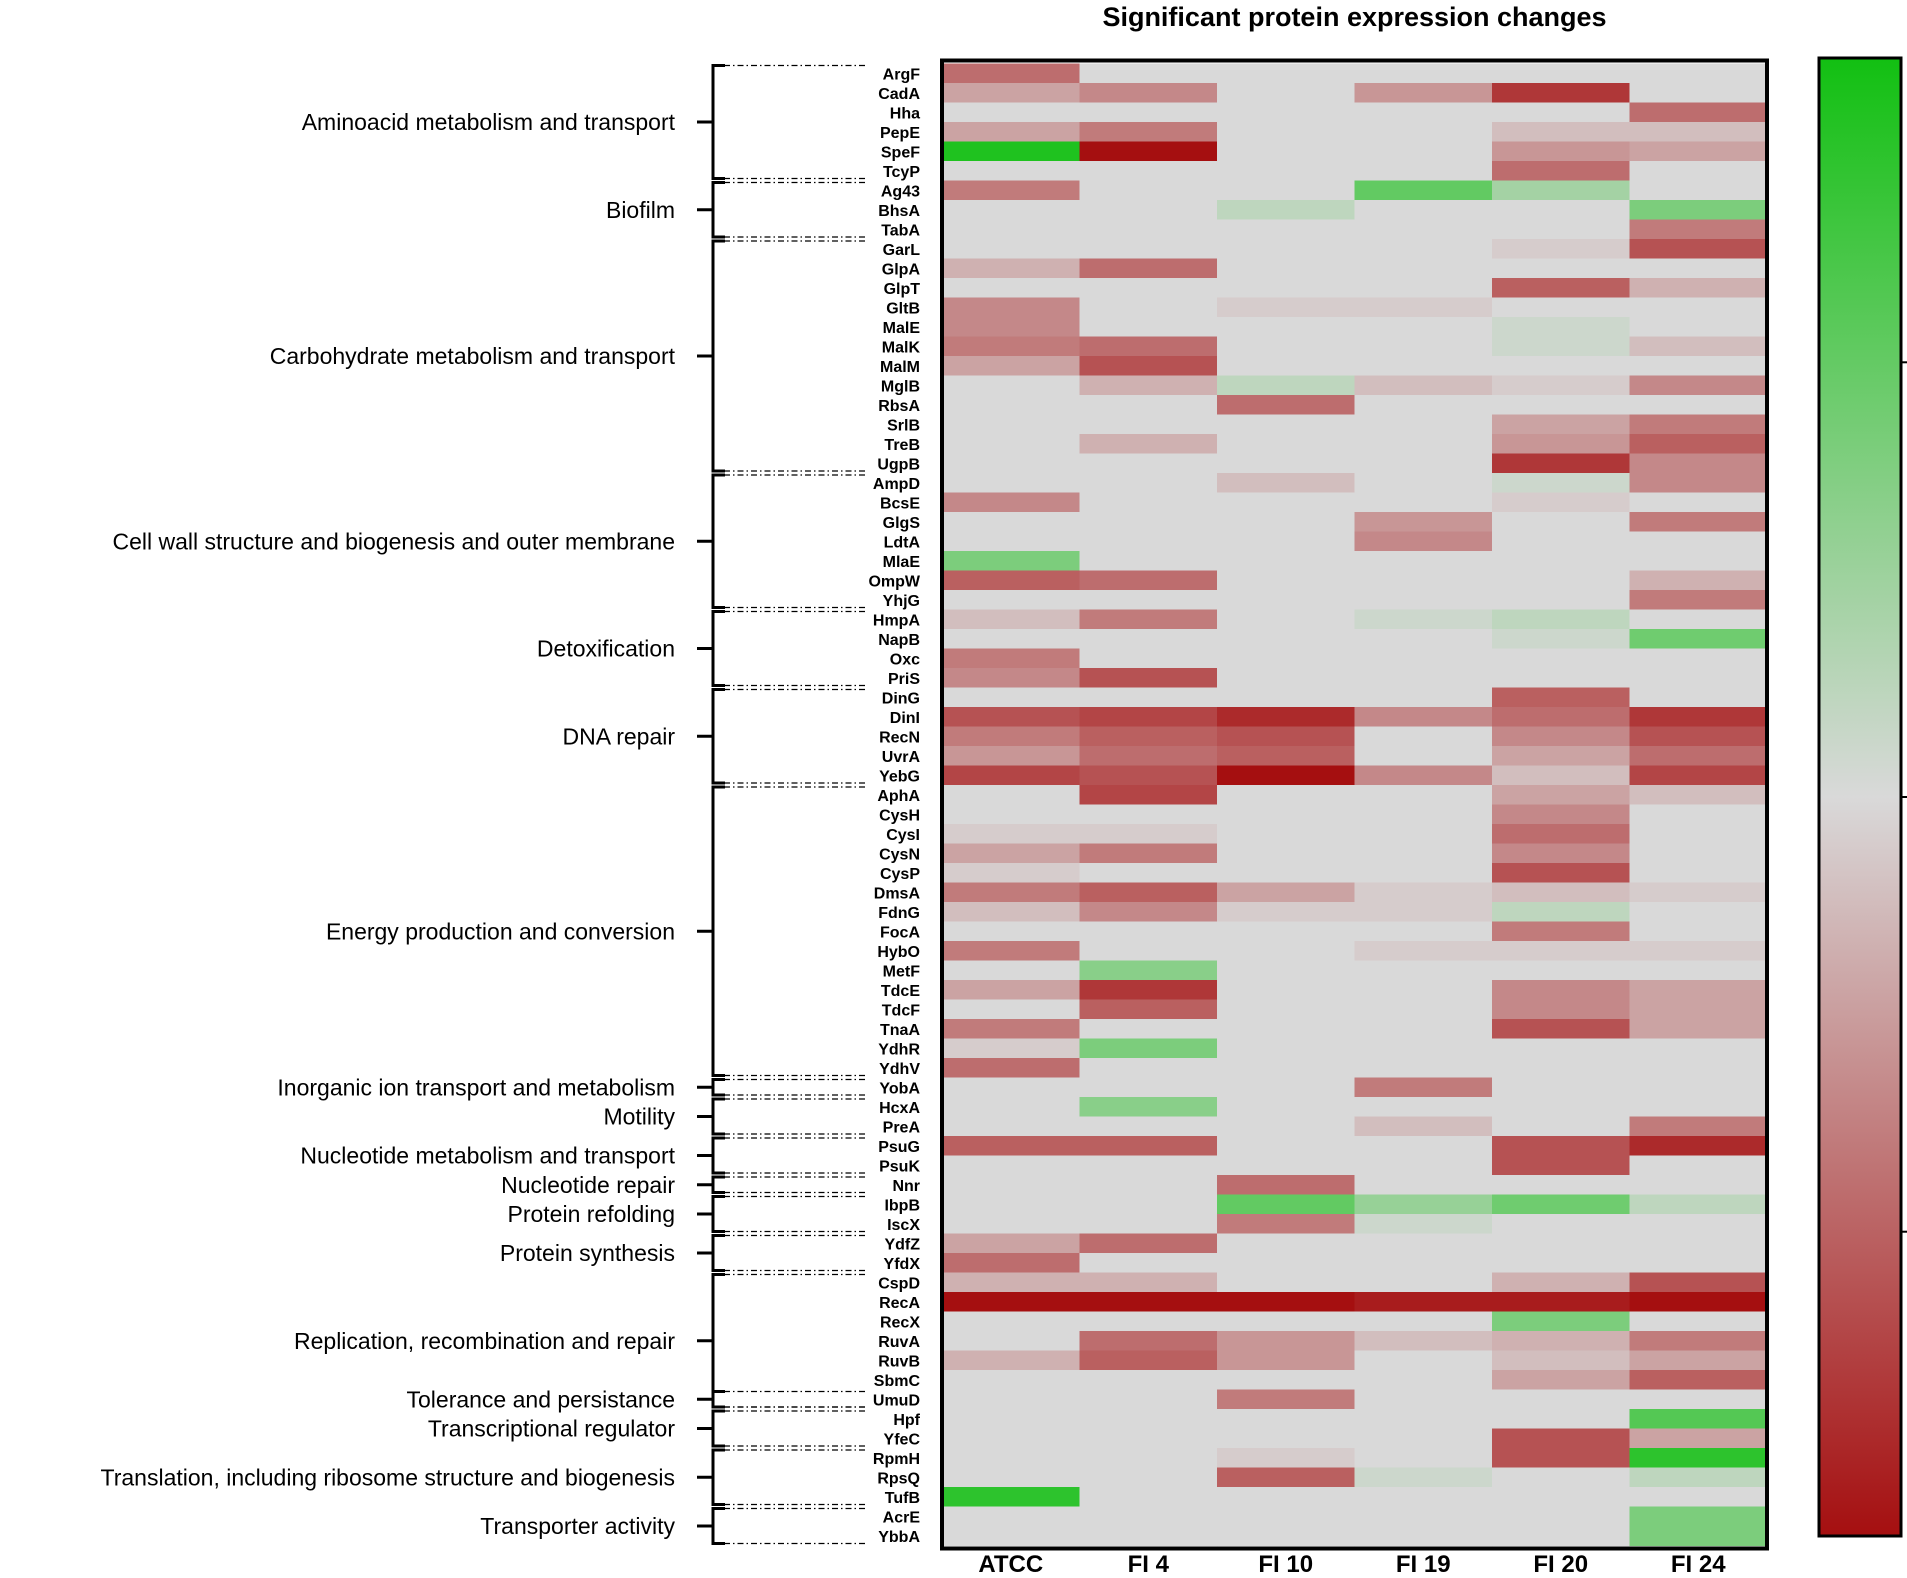  I want to click on protein-label: AphA, so click(898, 796).